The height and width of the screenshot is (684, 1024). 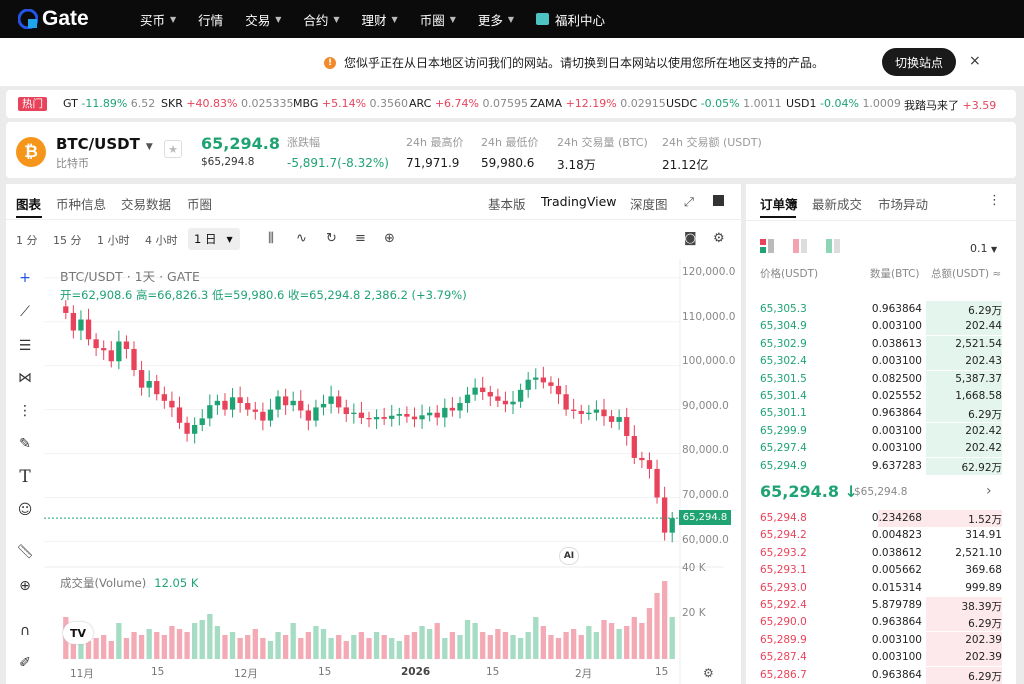 What do you see at coordinates (25, 346) in the screenshot?
I see `horizontal-lines-icon: ☰` at bounding box center [25, 346].